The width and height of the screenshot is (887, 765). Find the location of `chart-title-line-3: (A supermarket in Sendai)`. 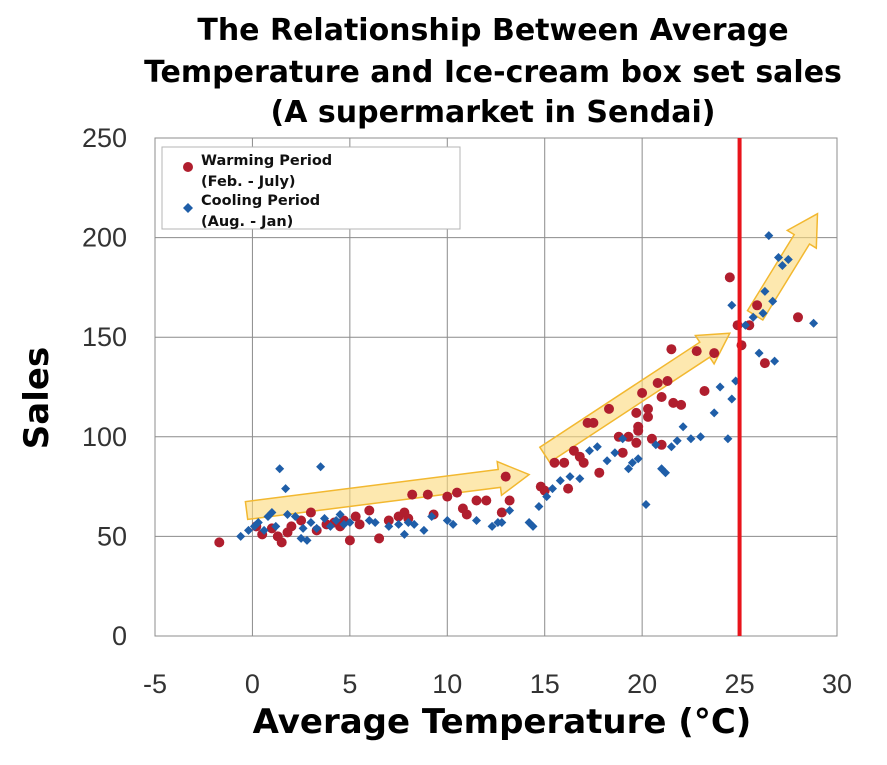

chart-title-line-3: (A supermarket in Sendai) is located at coordinates (493, 112).